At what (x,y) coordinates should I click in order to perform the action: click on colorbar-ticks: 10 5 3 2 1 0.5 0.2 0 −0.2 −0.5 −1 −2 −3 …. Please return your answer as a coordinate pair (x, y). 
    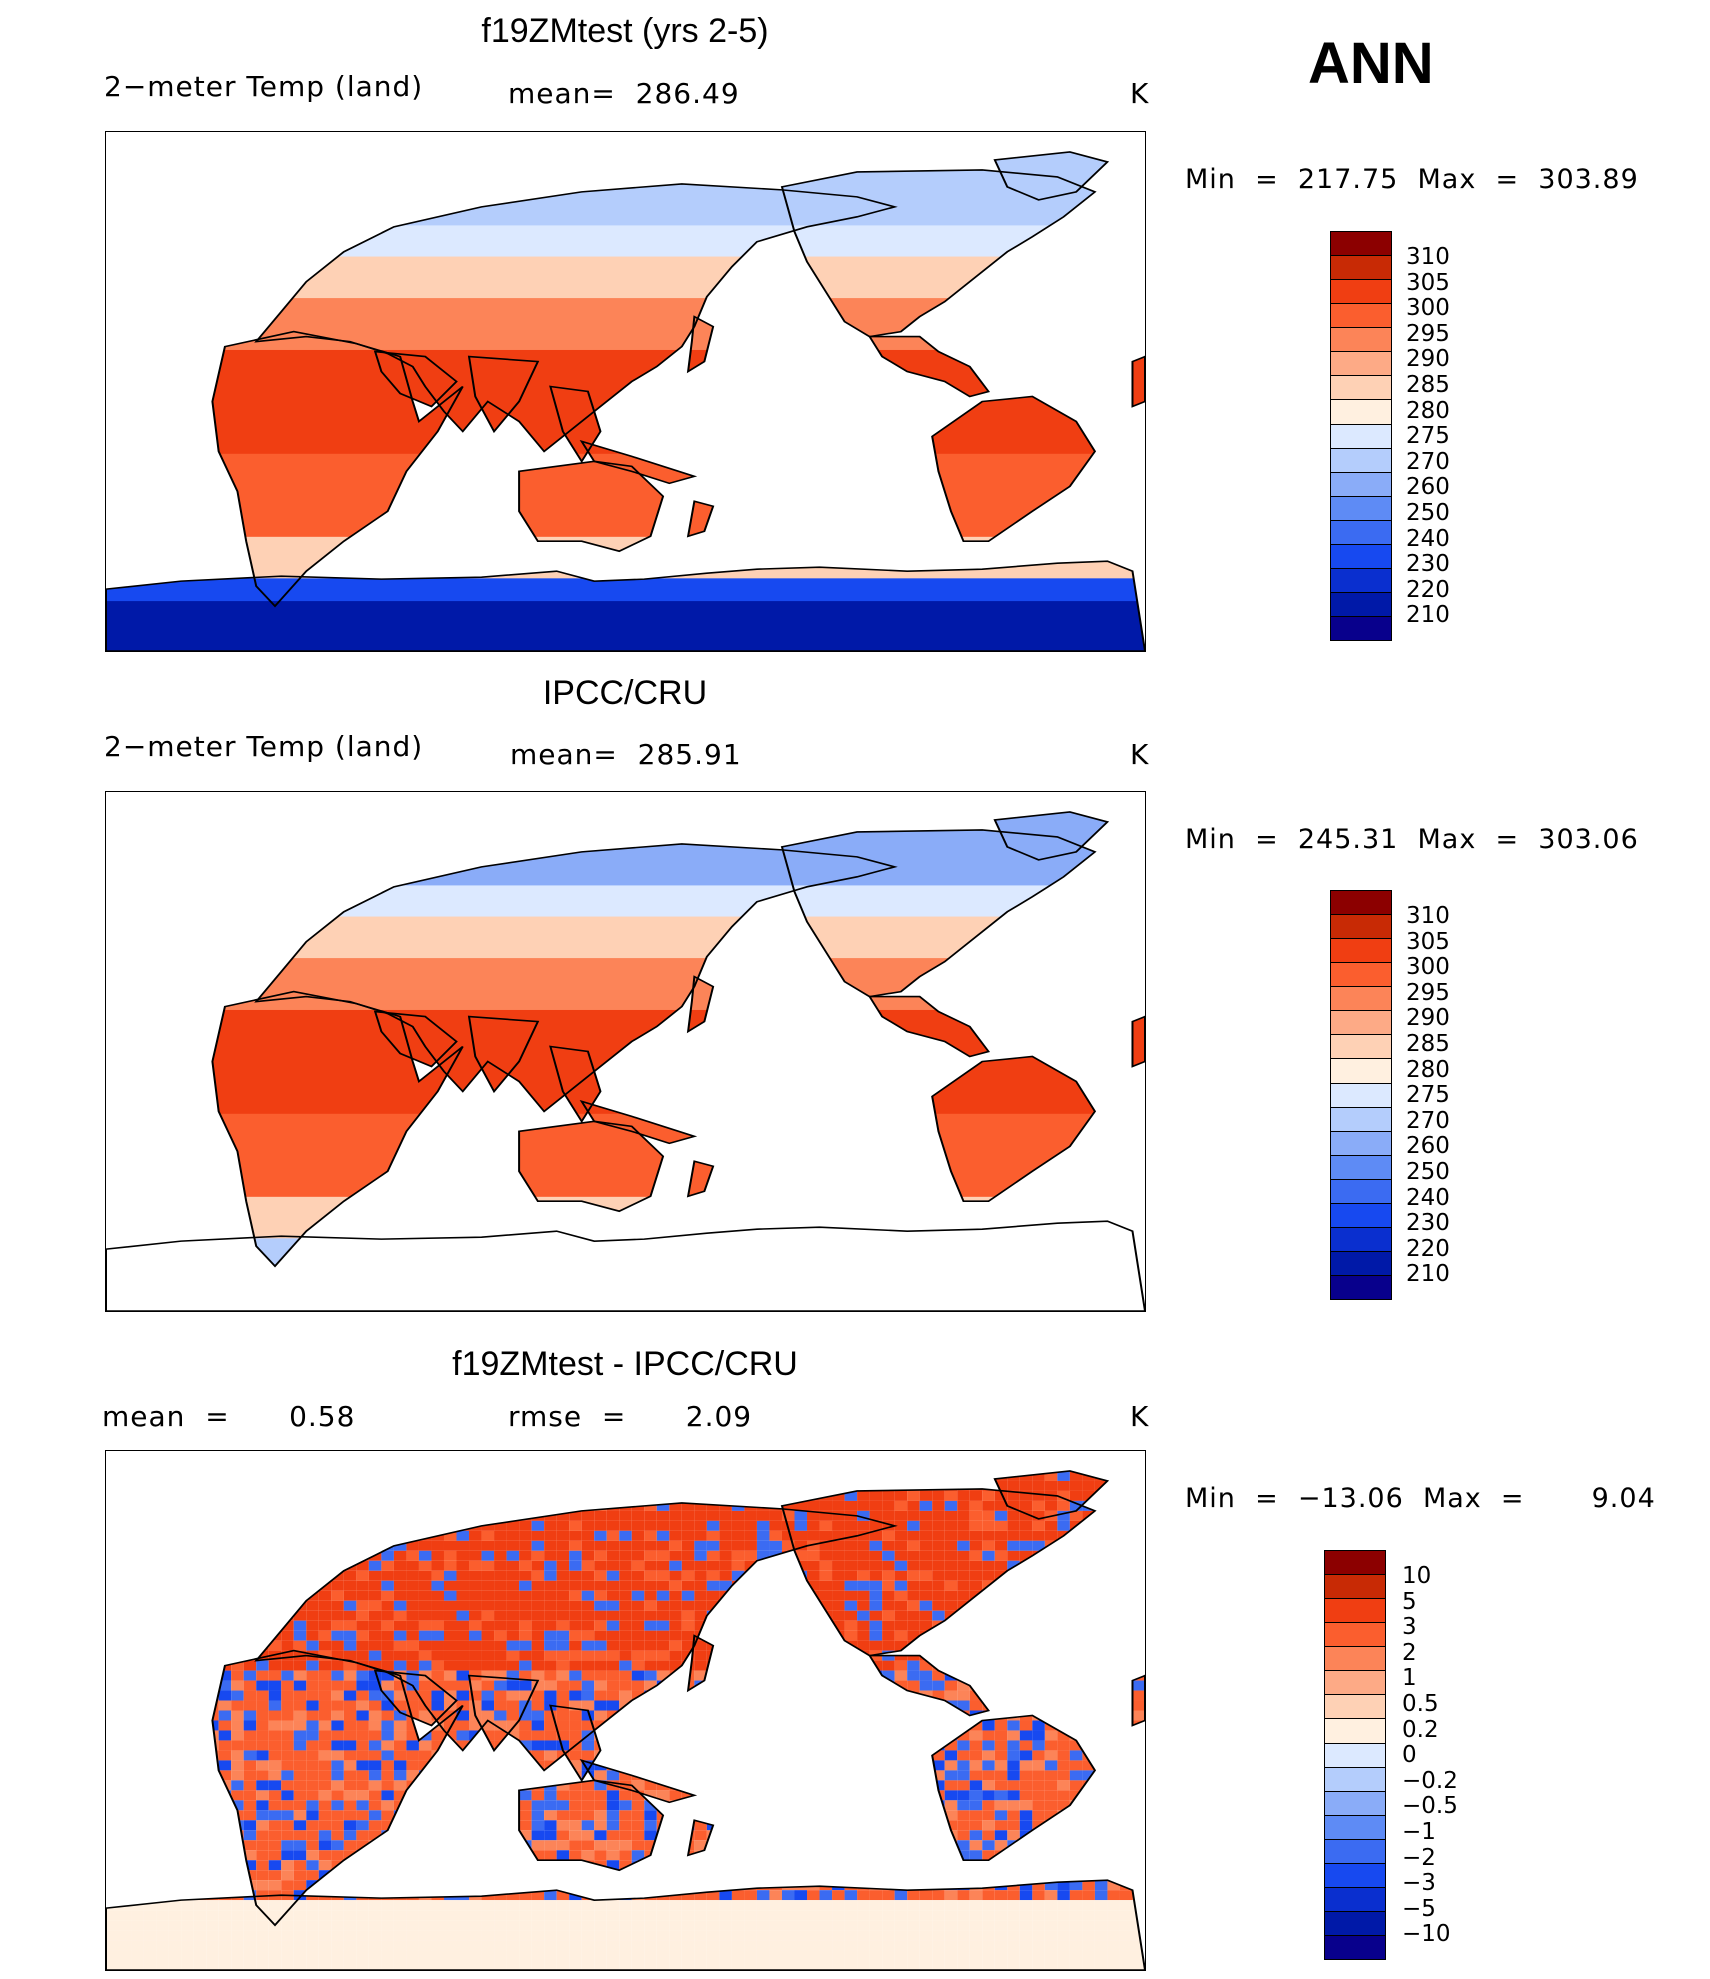
    Looking at the image, I should click on (1430, 1755).